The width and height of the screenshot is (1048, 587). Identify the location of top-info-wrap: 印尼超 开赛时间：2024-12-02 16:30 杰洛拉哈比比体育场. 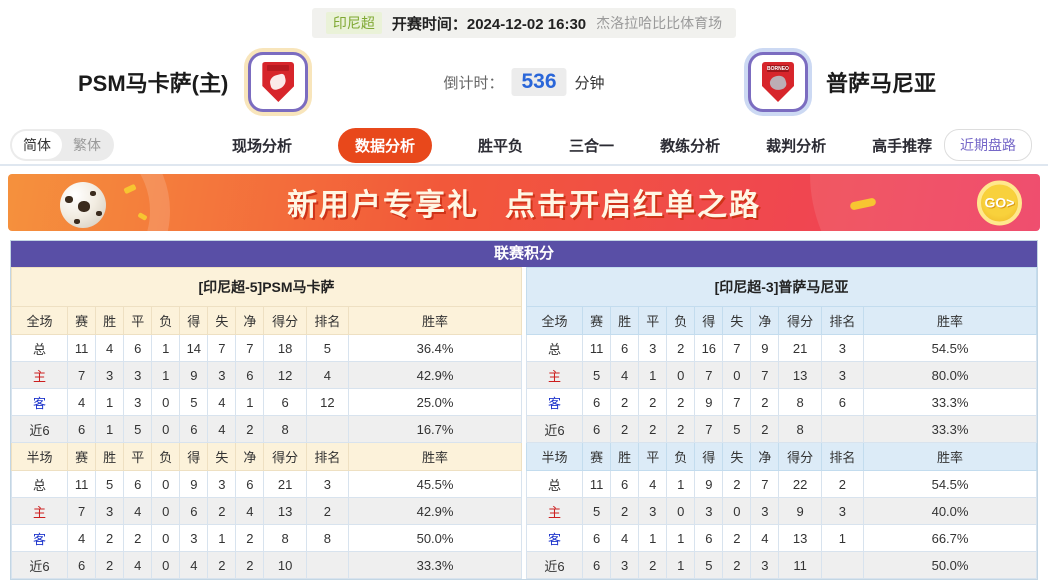
(524, 19).